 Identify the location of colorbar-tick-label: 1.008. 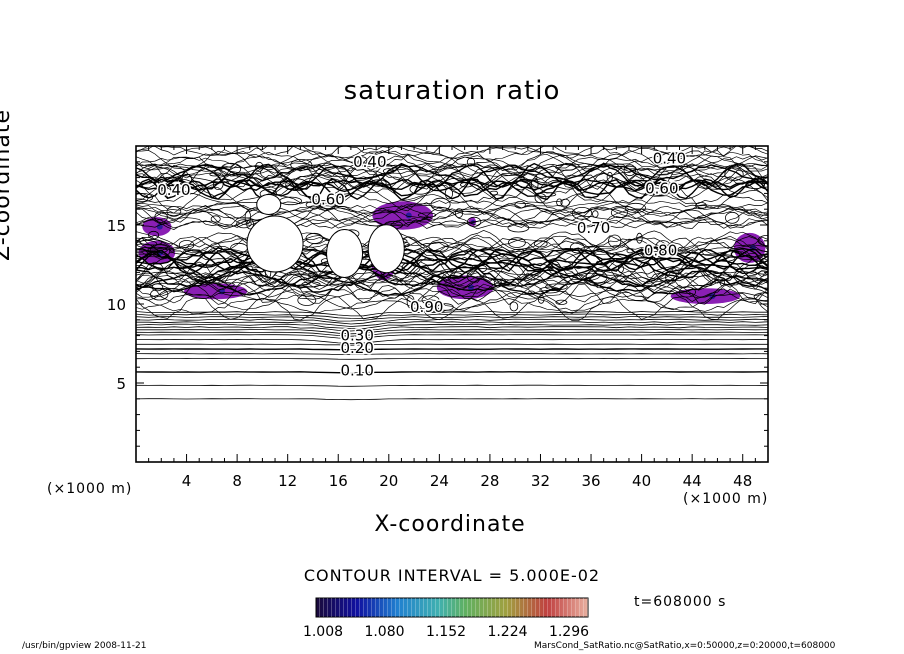
(323, 632).